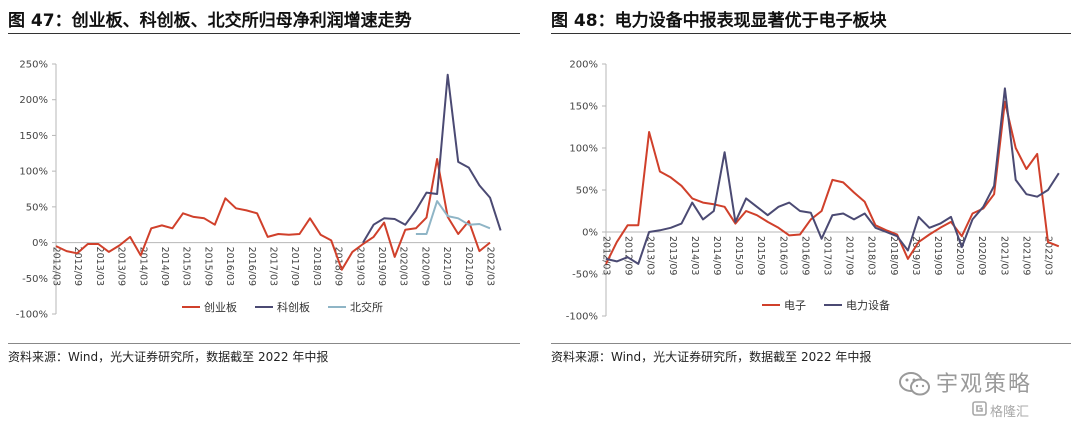 The image size is (1080, 425). What do you see at coordinates (366, 307) in the screenshot?
I see `legend-label-3: 北交所` at bounding box center [366, 307].